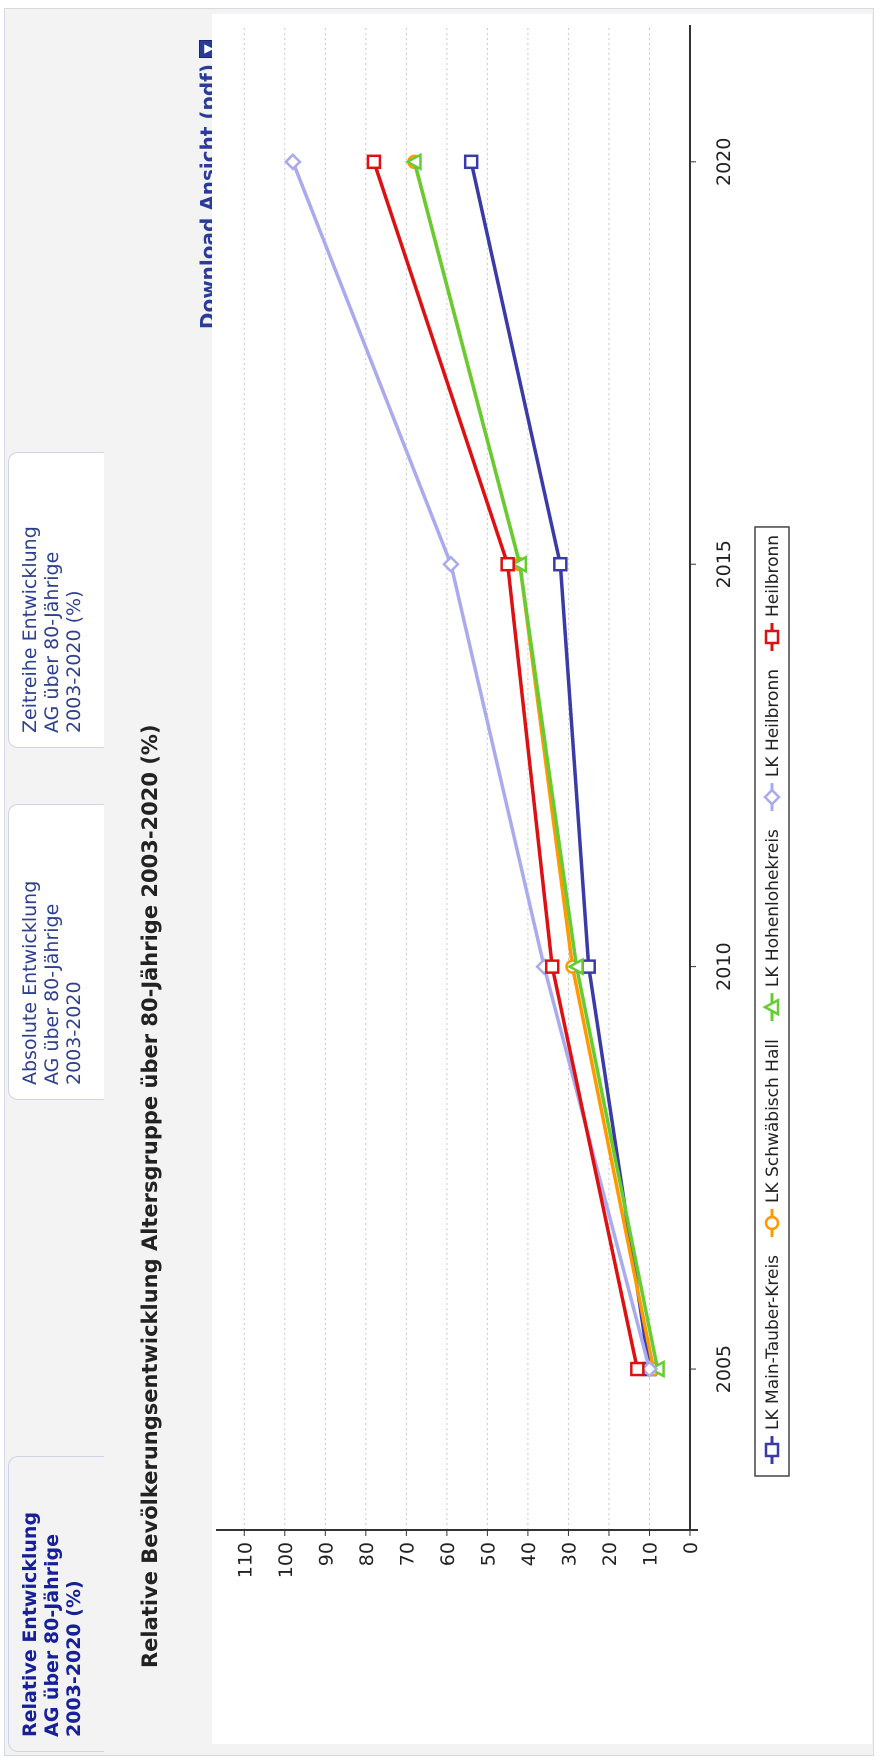  I want to click on y-tick-label: 20, so click(610, 1554).